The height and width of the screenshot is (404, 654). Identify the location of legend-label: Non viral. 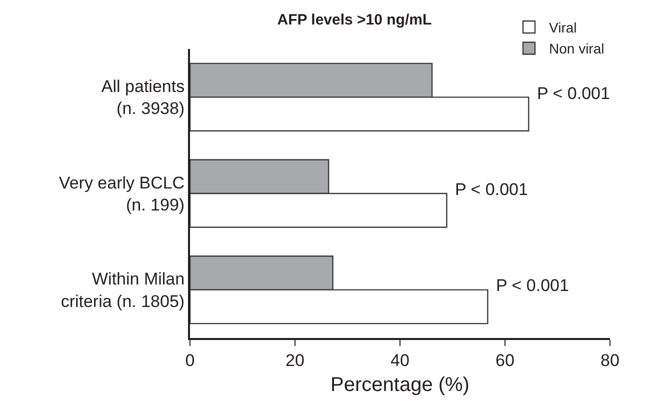
(576, 48).